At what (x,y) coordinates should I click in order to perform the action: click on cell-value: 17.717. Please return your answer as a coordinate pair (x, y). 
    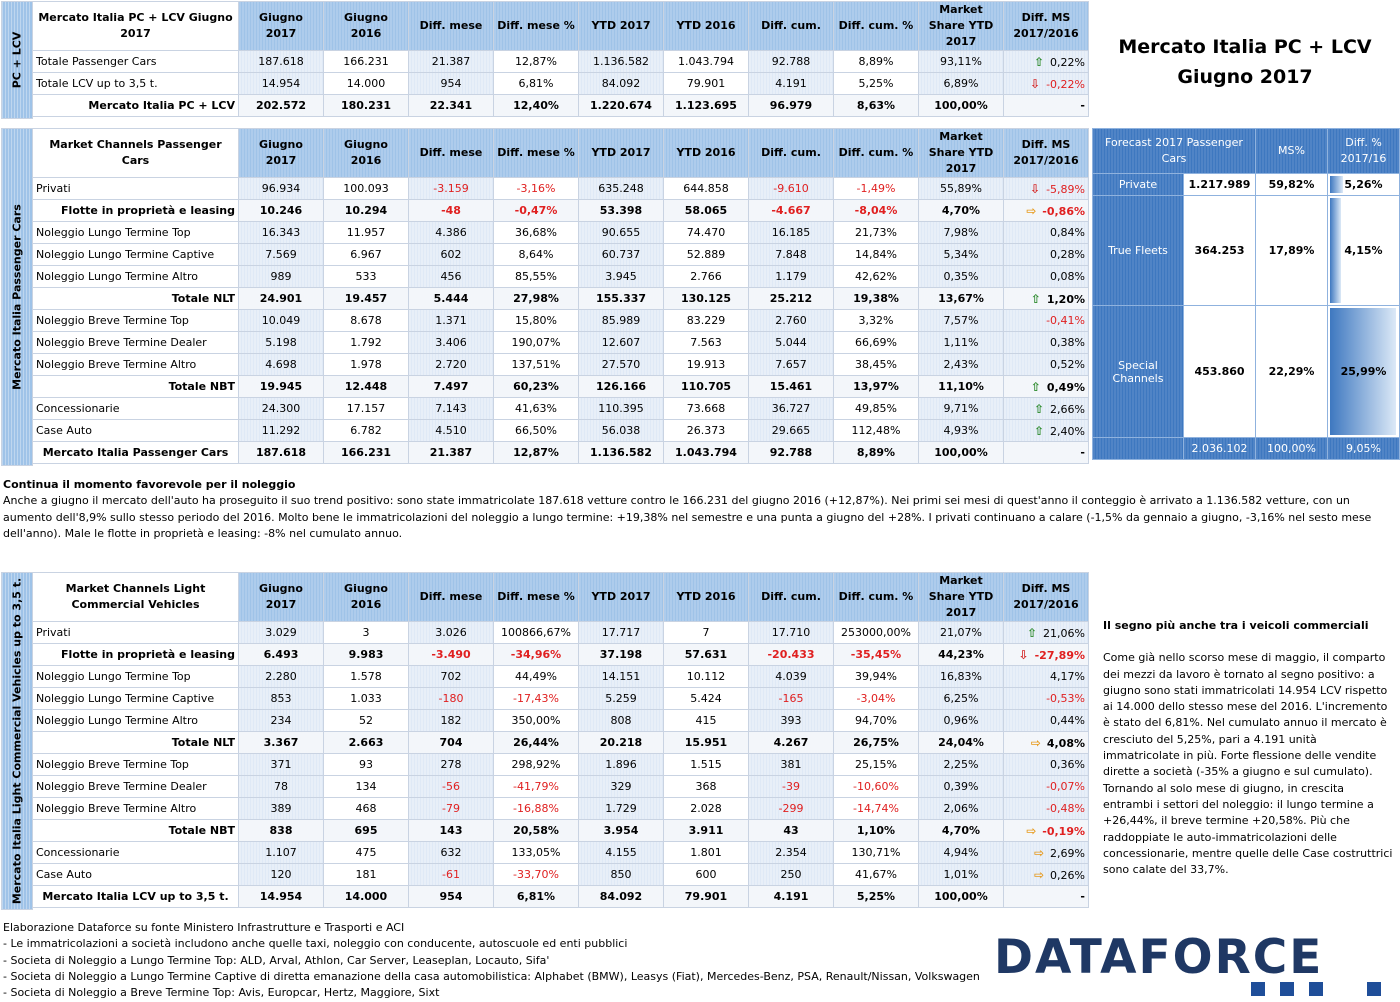
    Looking at the image, I should click on (621, 632).